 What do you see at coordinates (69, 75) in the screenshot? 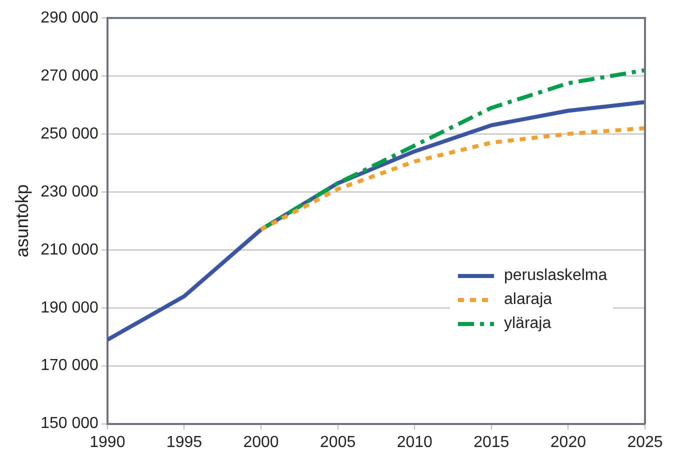
I see `y-tick-label: 270 000` at bounding box center [69, 75].